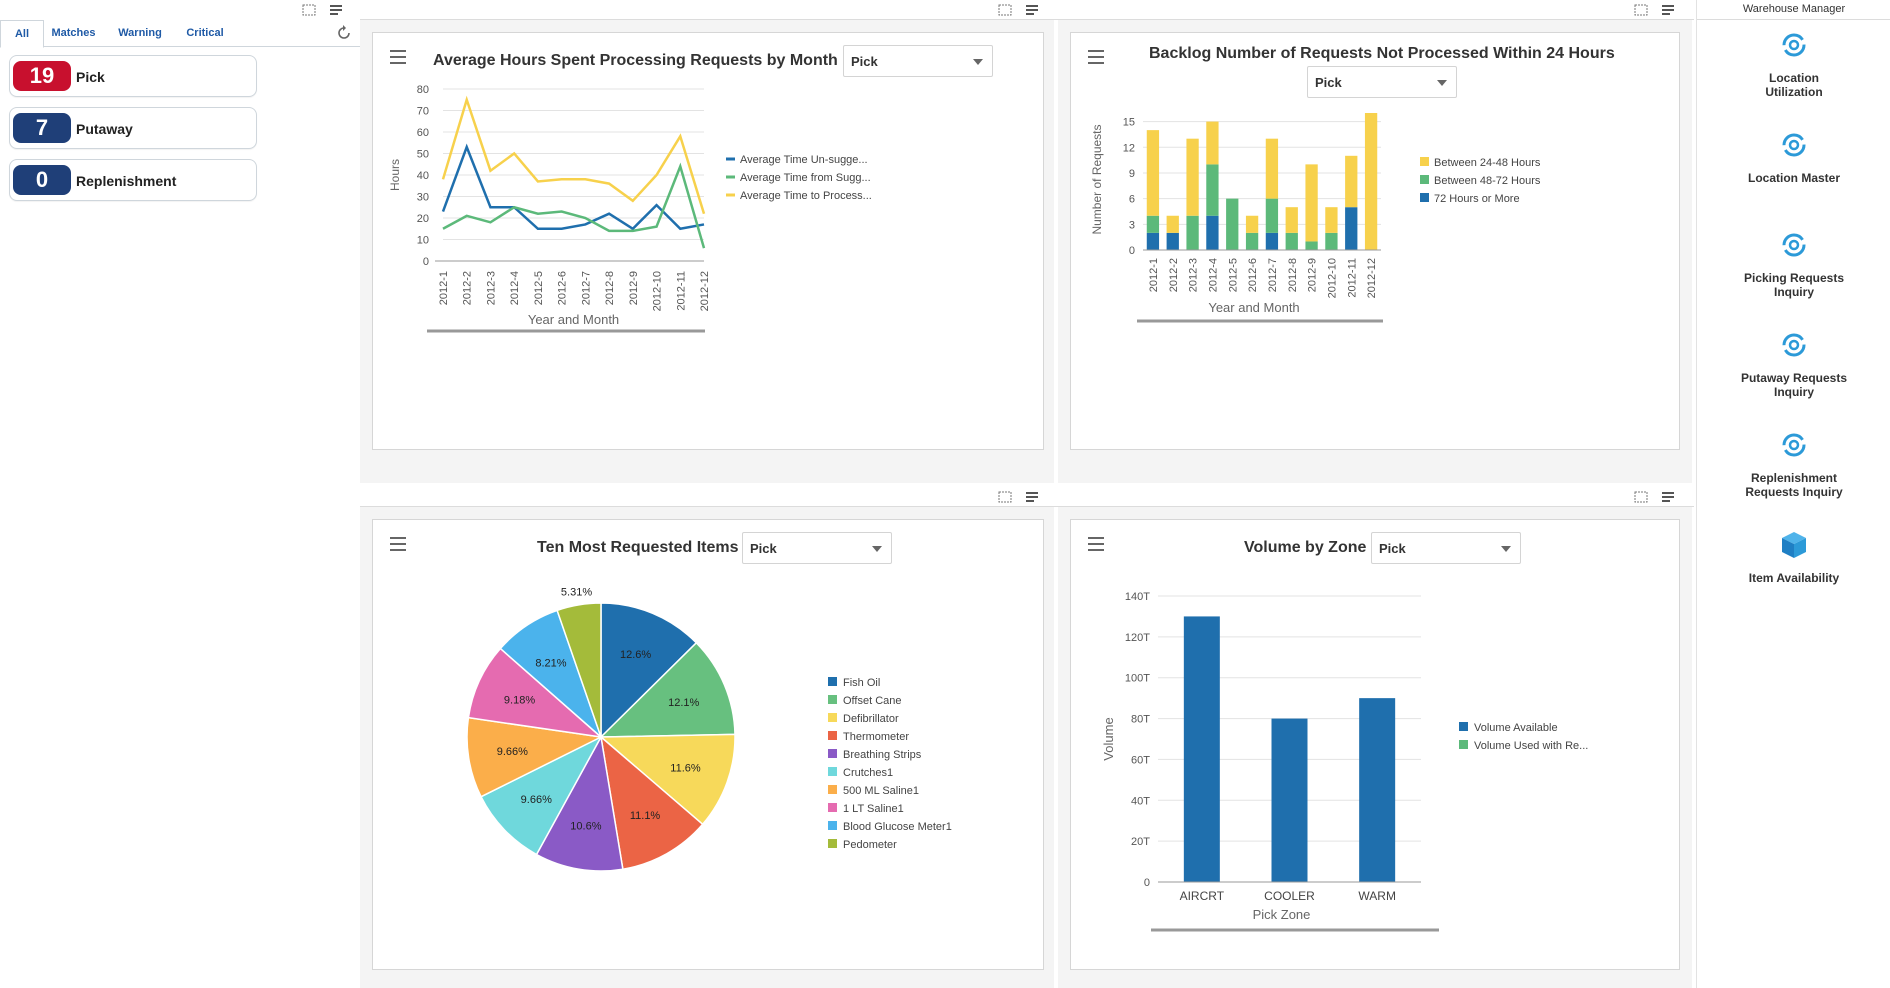 The height and width of the screenshot is (988, 1890). Describe the element at coordinates (1377, 896) in the screenshot. I see `x-tick-label: WARM` at that location.